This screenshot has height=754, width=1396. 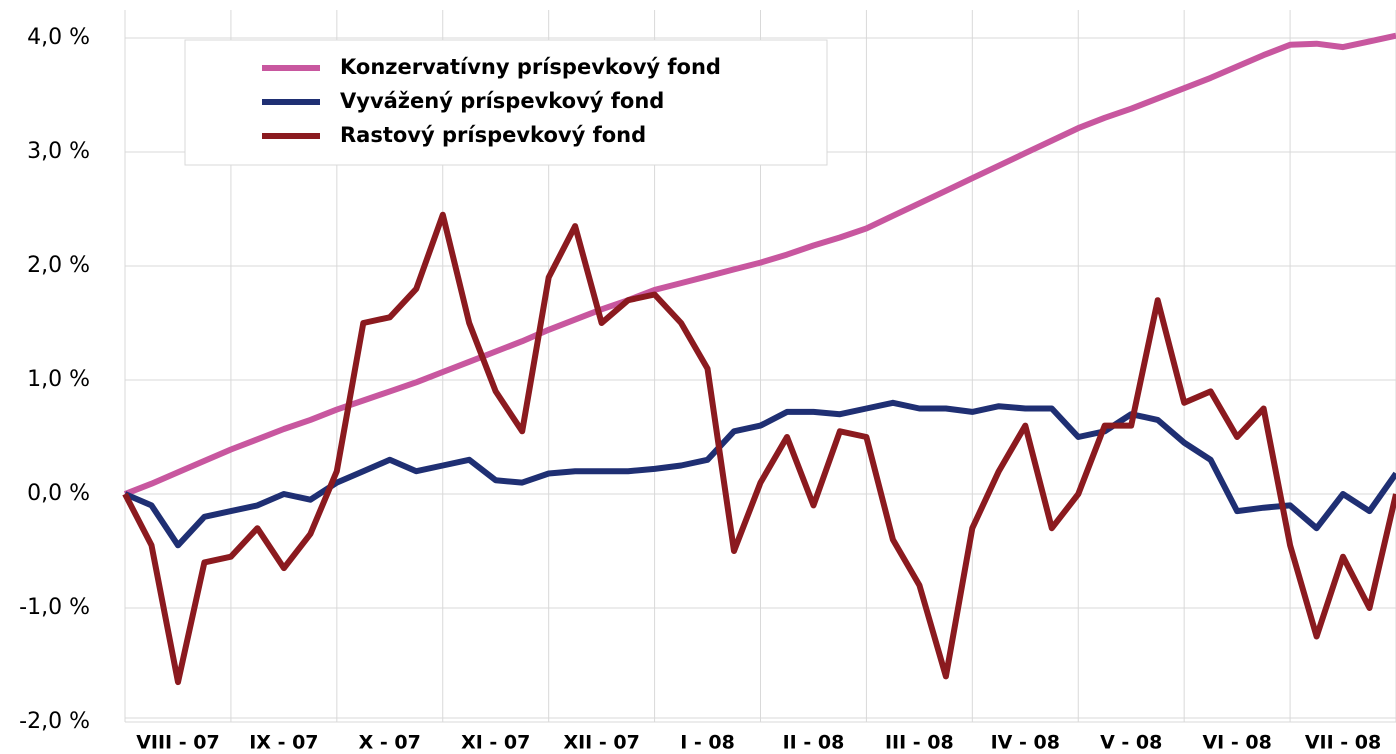 I want to click on y-tick-label: 2,0 %, so click(x=58, y=265).